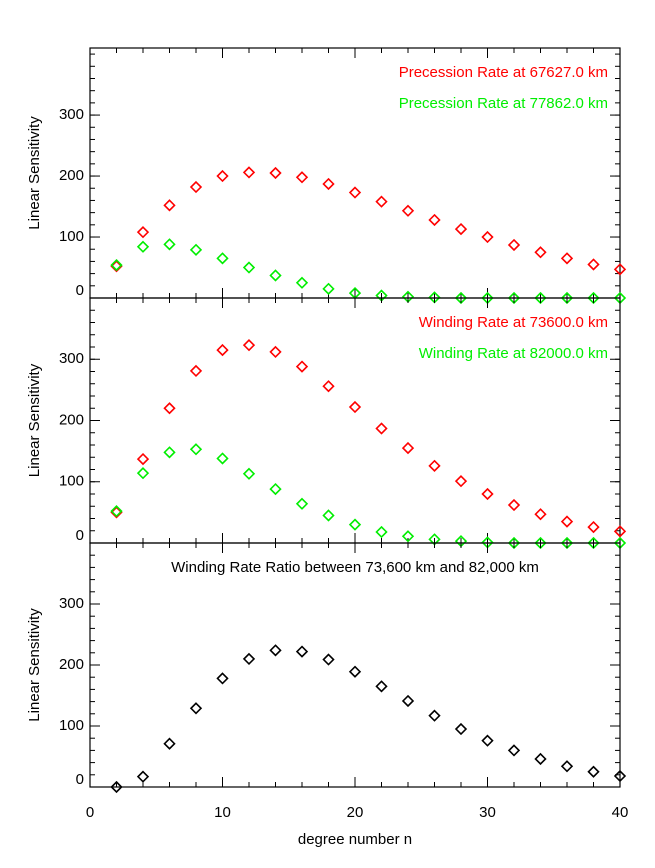 The image size is (655, 868). Describe the element at coordinates (513, 353) in the screenshot. I see `legend-entry: Winding Rate at 82000.0 km` at that location.